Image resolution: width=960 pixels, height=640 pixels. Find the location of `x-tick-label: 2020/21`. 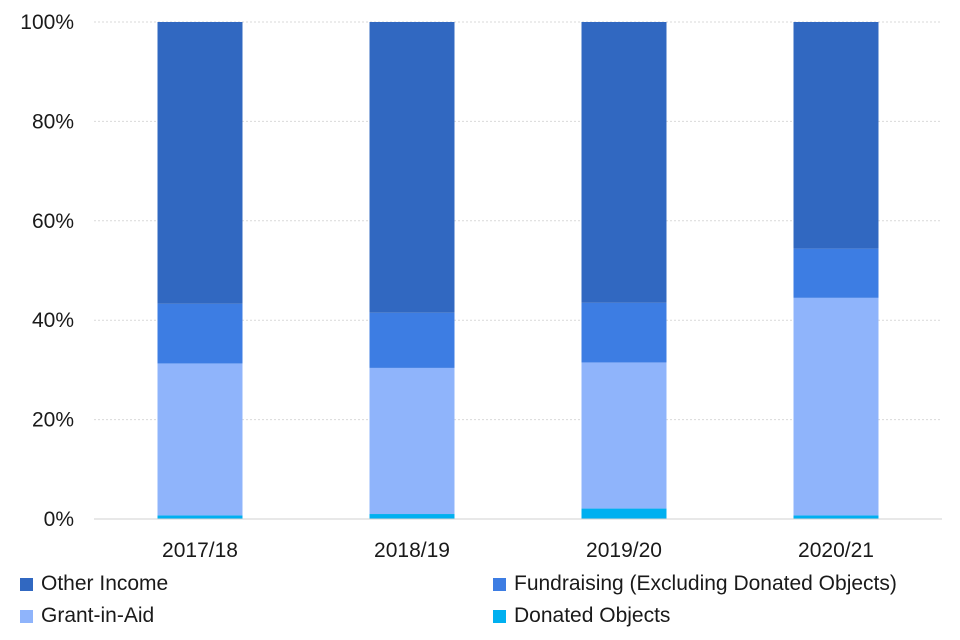

x-tick-label: 2020/21 is located at coordinates (836, 550).